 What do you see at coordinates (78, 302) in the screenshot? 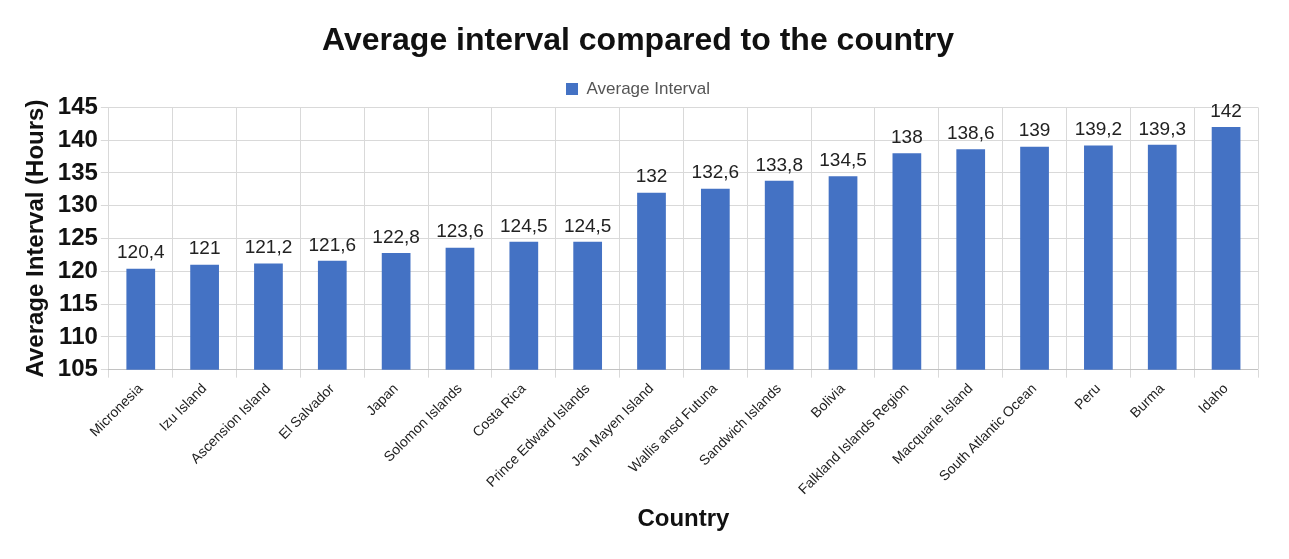
I see `y-tick-label: 115` at bounding box center [78, 302].